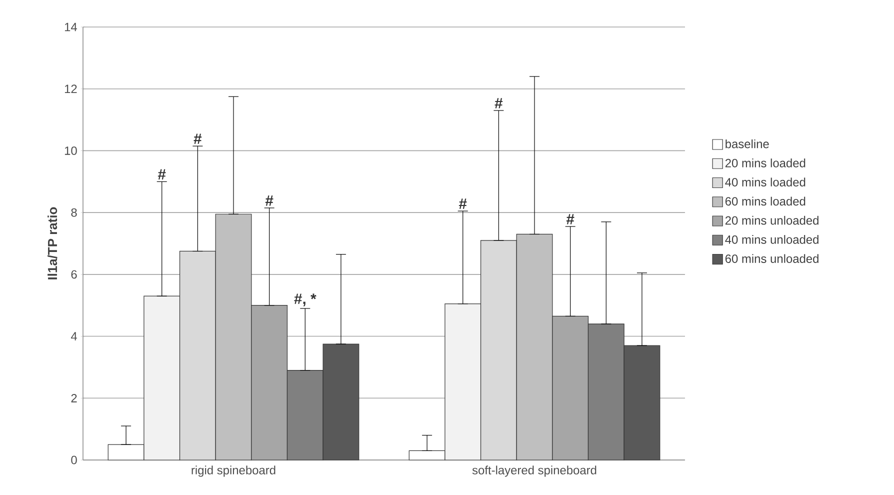 The height and width of the screenshot is (495, 894). Describe the element at coordinates (234, 471) in the screenshot. I see `x-tick-label: rigid spineboard` at that location.